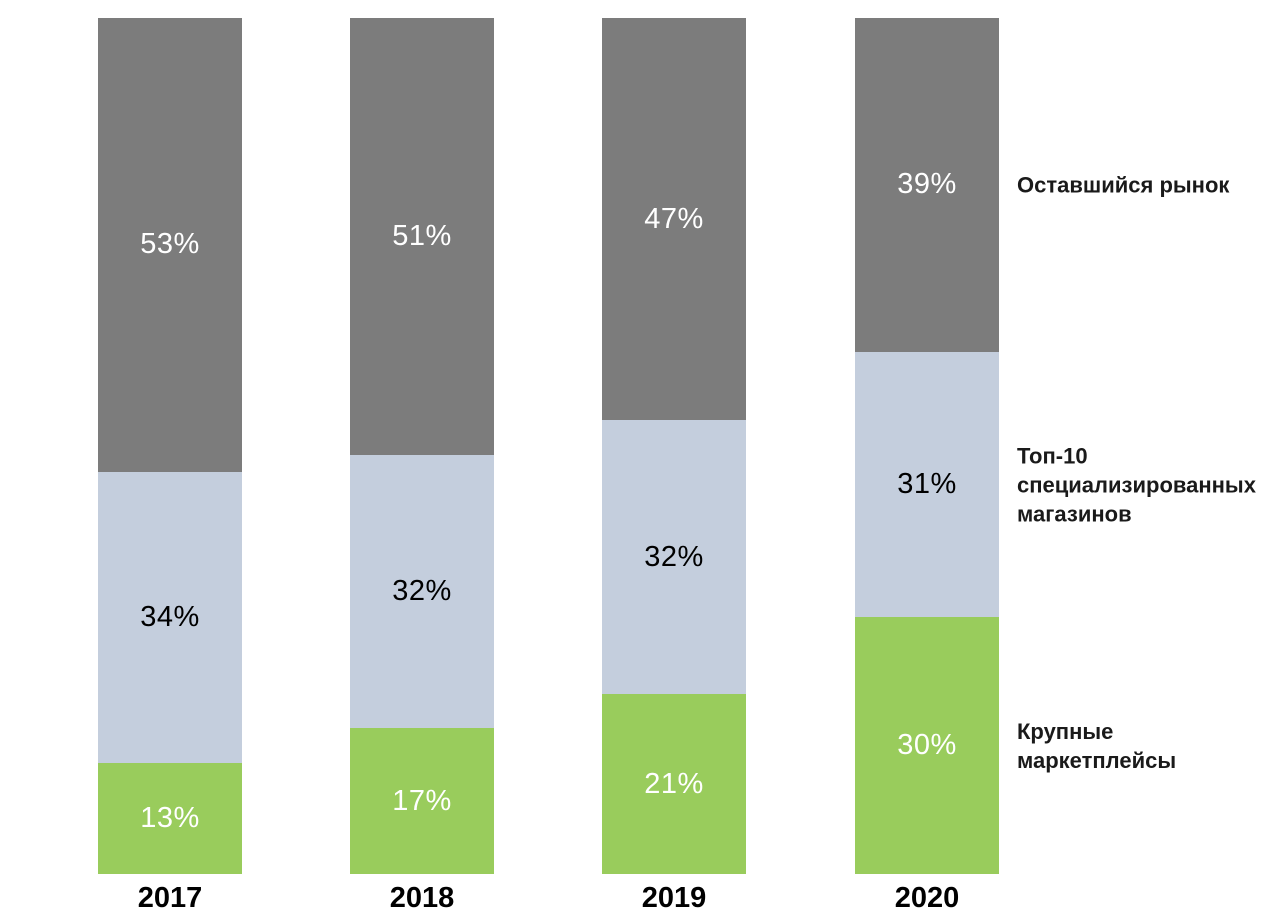  Describe the element at coordinates (927, 898) in the screenshot. I see `x-axis-label-2020: 2020` at that location.